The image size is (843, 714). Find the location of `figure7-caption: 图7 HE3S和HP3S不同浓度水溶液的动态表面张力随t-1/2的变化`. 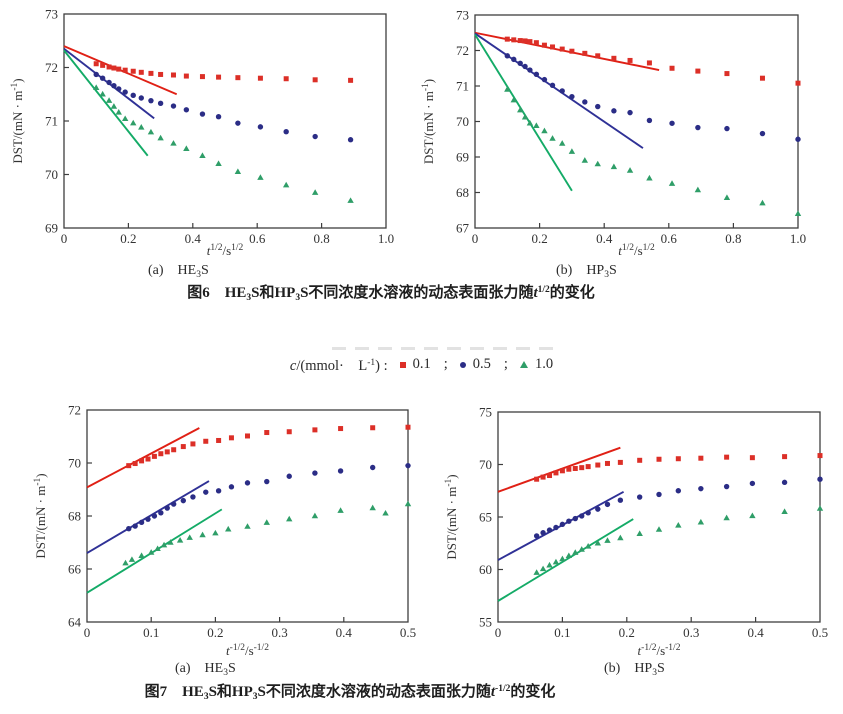

figure7-caption: 图7 HE3S和HP3S不同浓度水溶液的动态表面张力随t-1/2的变化 is located at coordinates (350, 693).